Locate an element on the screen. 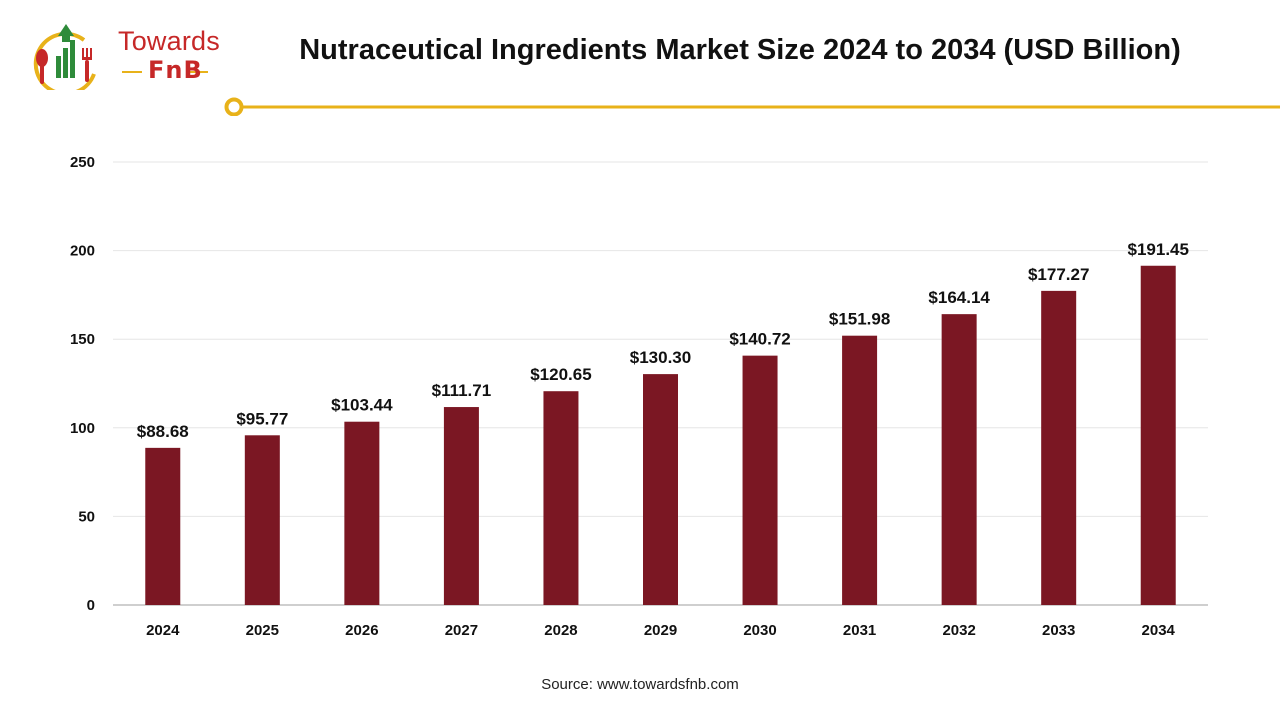 Image resolution: width=1280 pixels, height=720 pixels. data-label: $95.77 is located at coordinates (262, 418).